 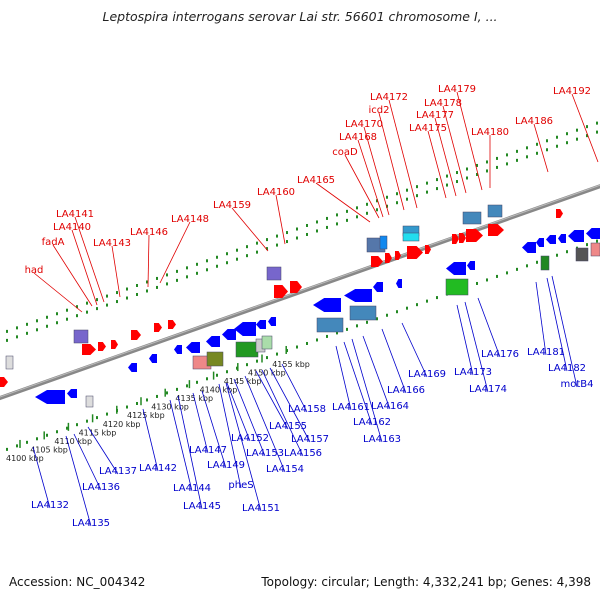 I want to click on reverse-gene-label: LA4137, so click(x=118, y=471).